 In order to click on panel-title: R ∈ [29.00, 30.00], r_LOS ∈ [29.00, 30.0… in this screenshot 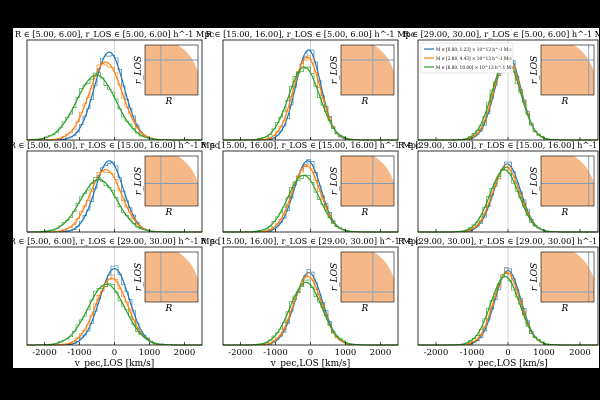, I will do `click(499, 241)`.